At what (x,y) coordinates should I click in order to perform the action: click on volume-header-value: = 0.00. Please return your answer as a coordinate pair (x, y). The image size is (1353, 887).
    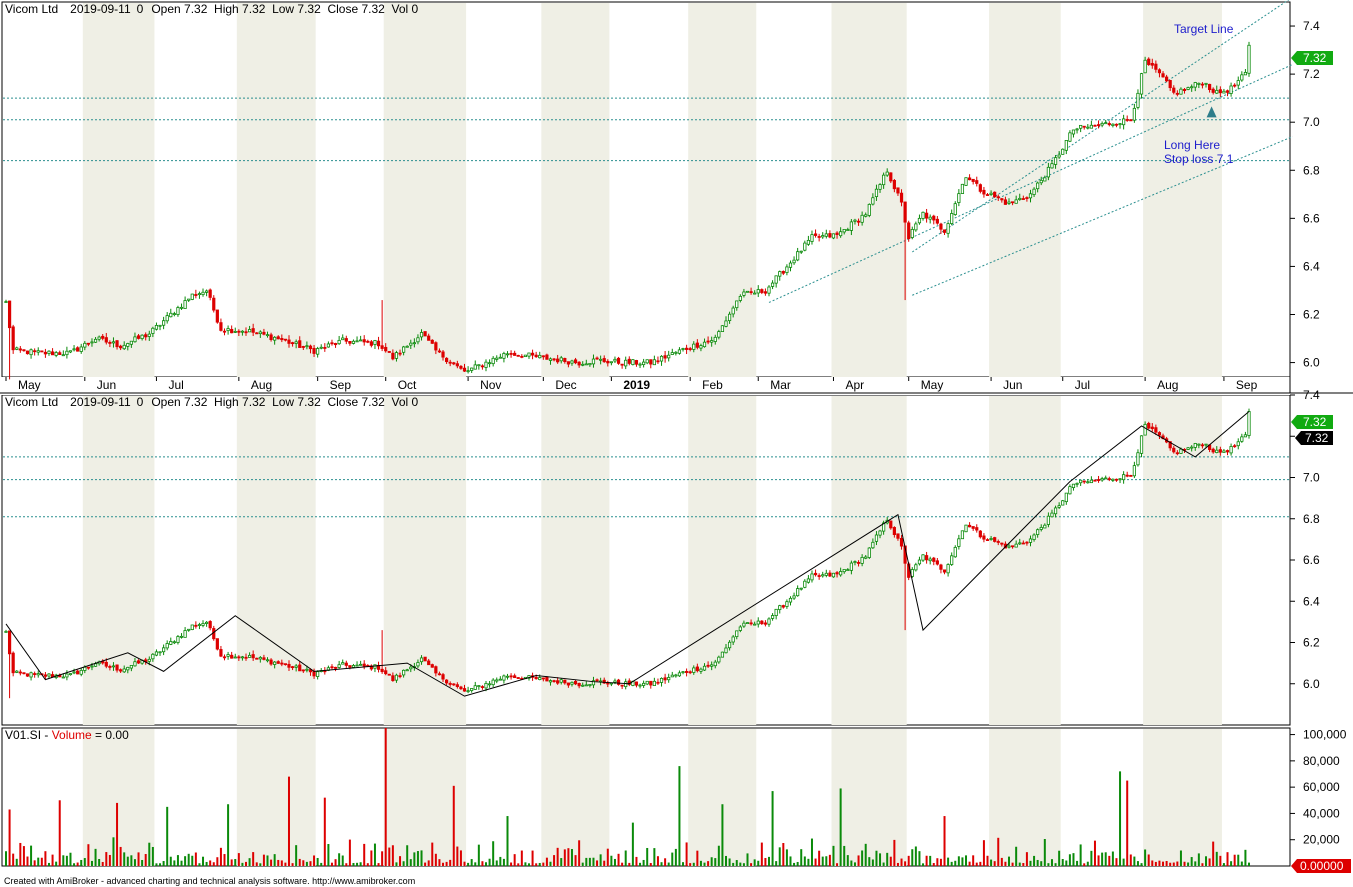
    Looking at the image, I should click on (110, 735).